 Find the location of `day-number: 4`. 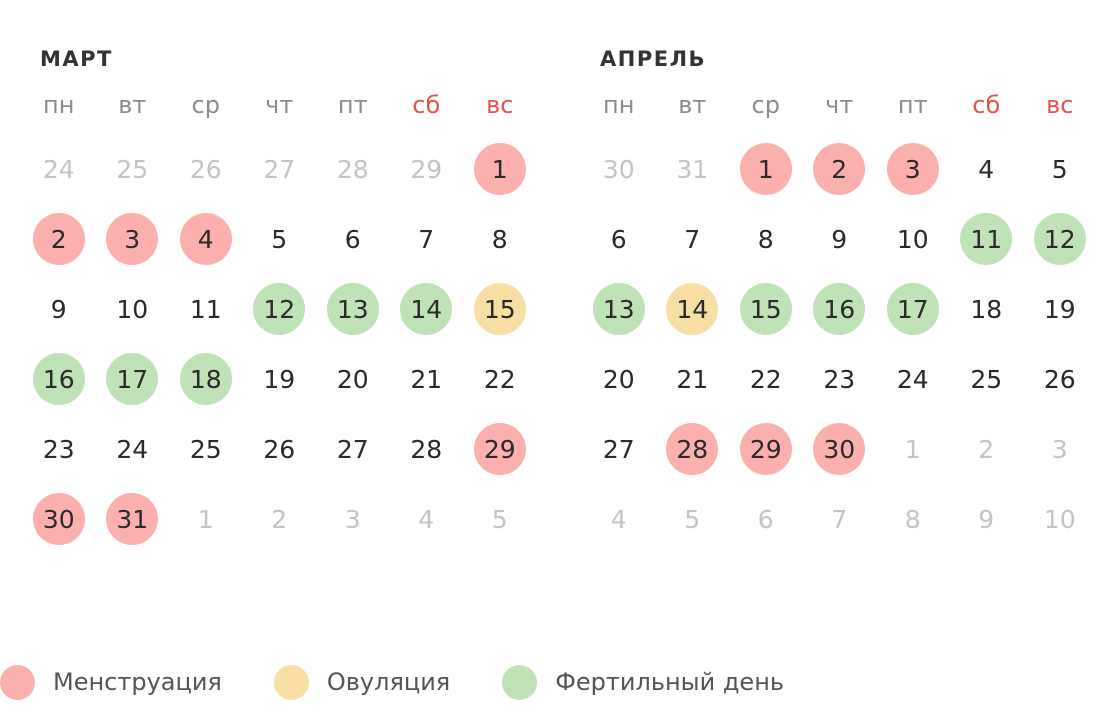

day-number: 4 is located at coordinates (986, 169).